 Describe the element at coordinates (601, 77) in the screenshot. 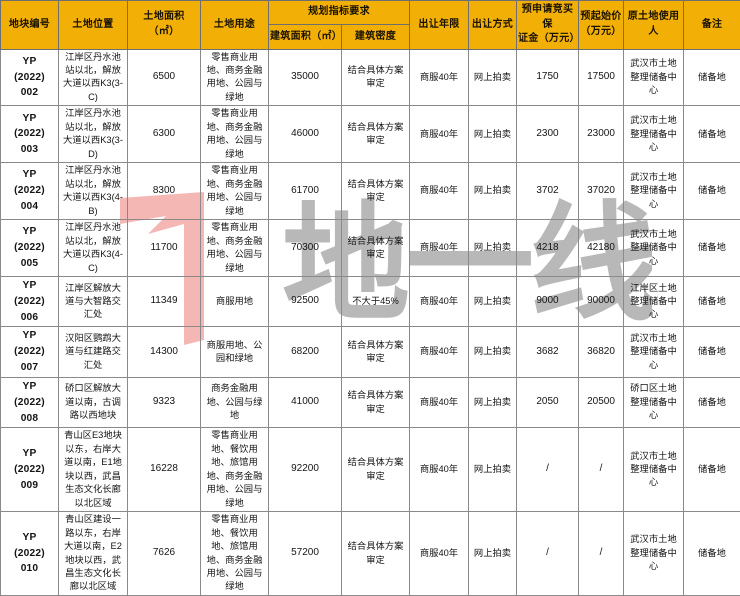

I see `cell-start-price: 17500` at that location.